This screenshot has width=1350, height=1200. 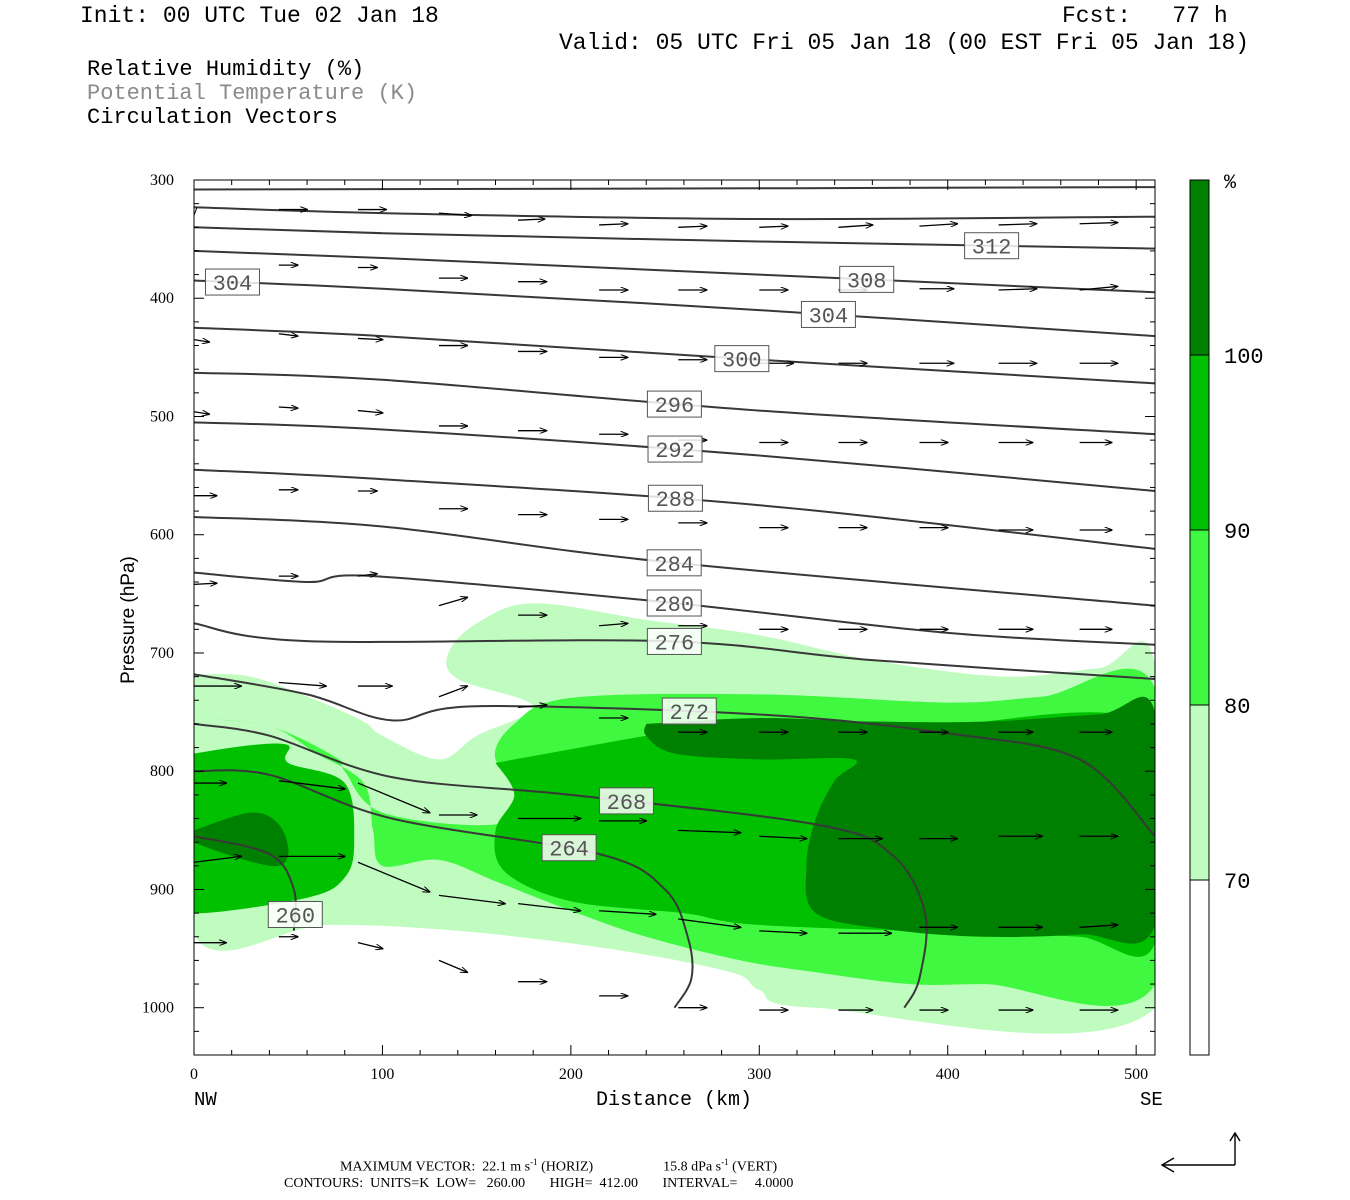 I want to click on isentrope-label-312: 312, so click(x=992, y=246).